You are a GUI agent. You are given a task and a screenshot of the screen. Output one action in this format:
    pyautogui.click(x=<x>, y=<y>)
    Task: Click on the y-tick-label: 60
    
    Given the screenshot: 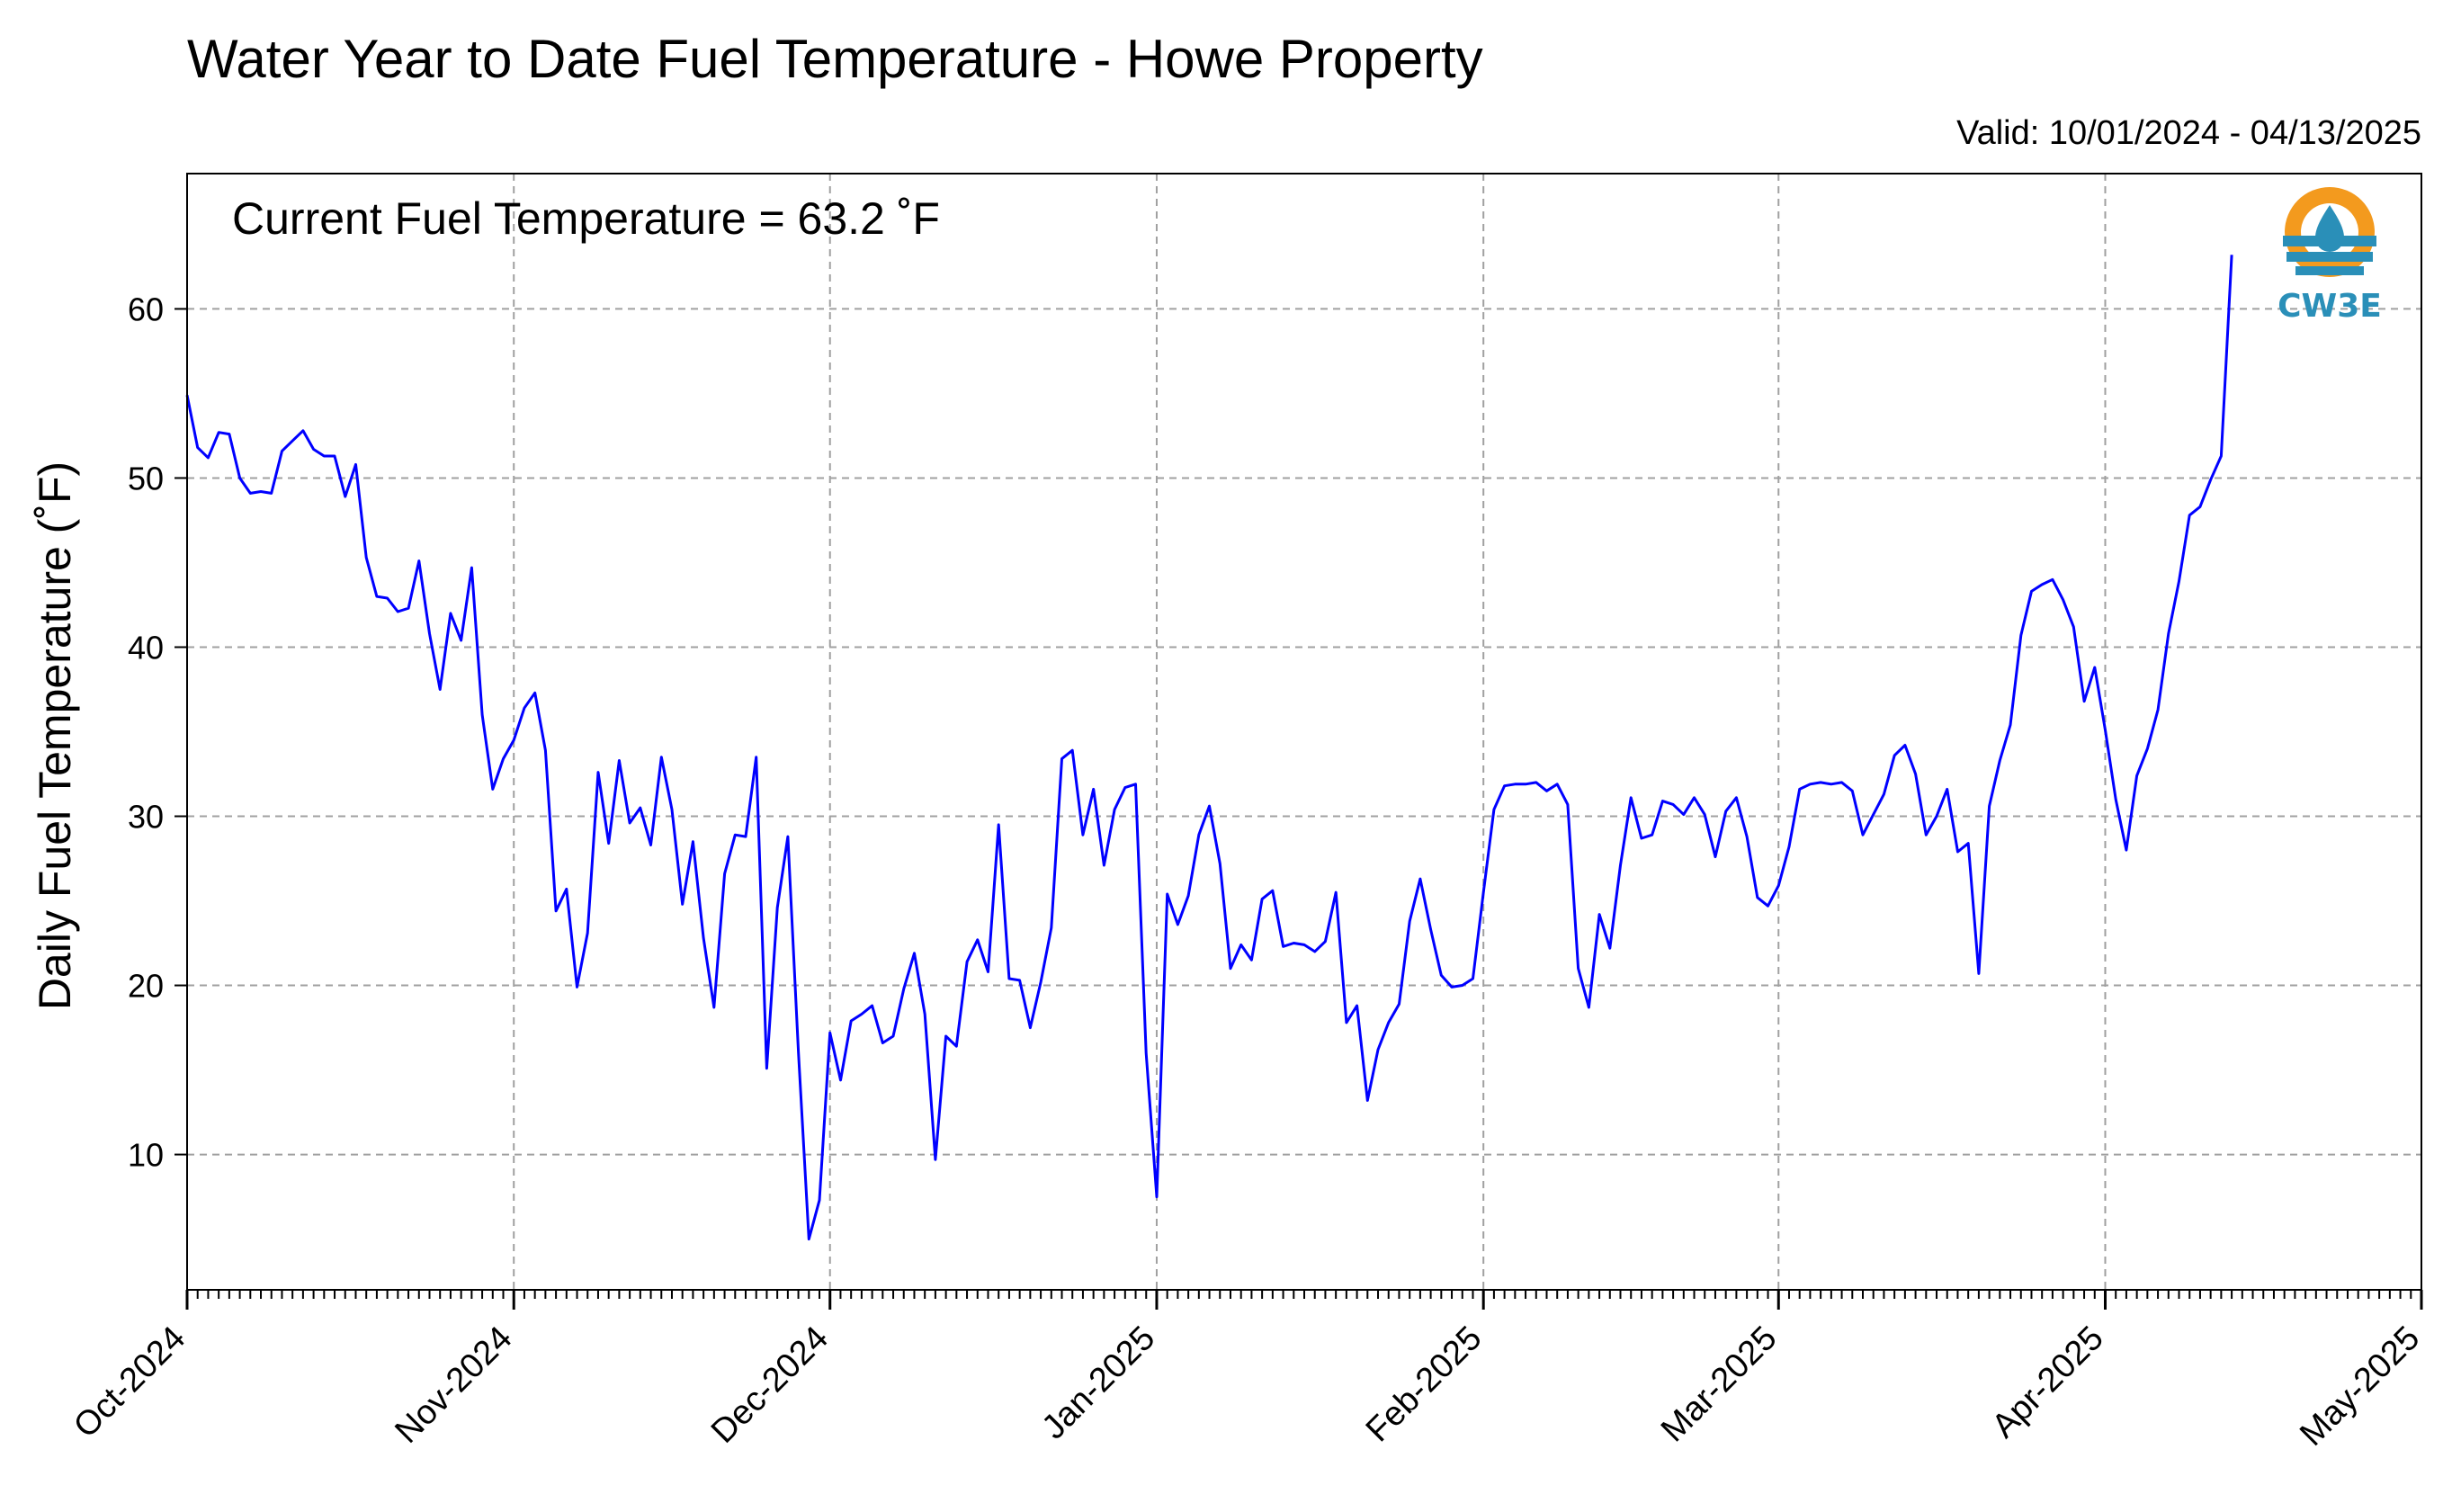 What is the action you would take?
    pyautogui.click(x=146, y=309)
    